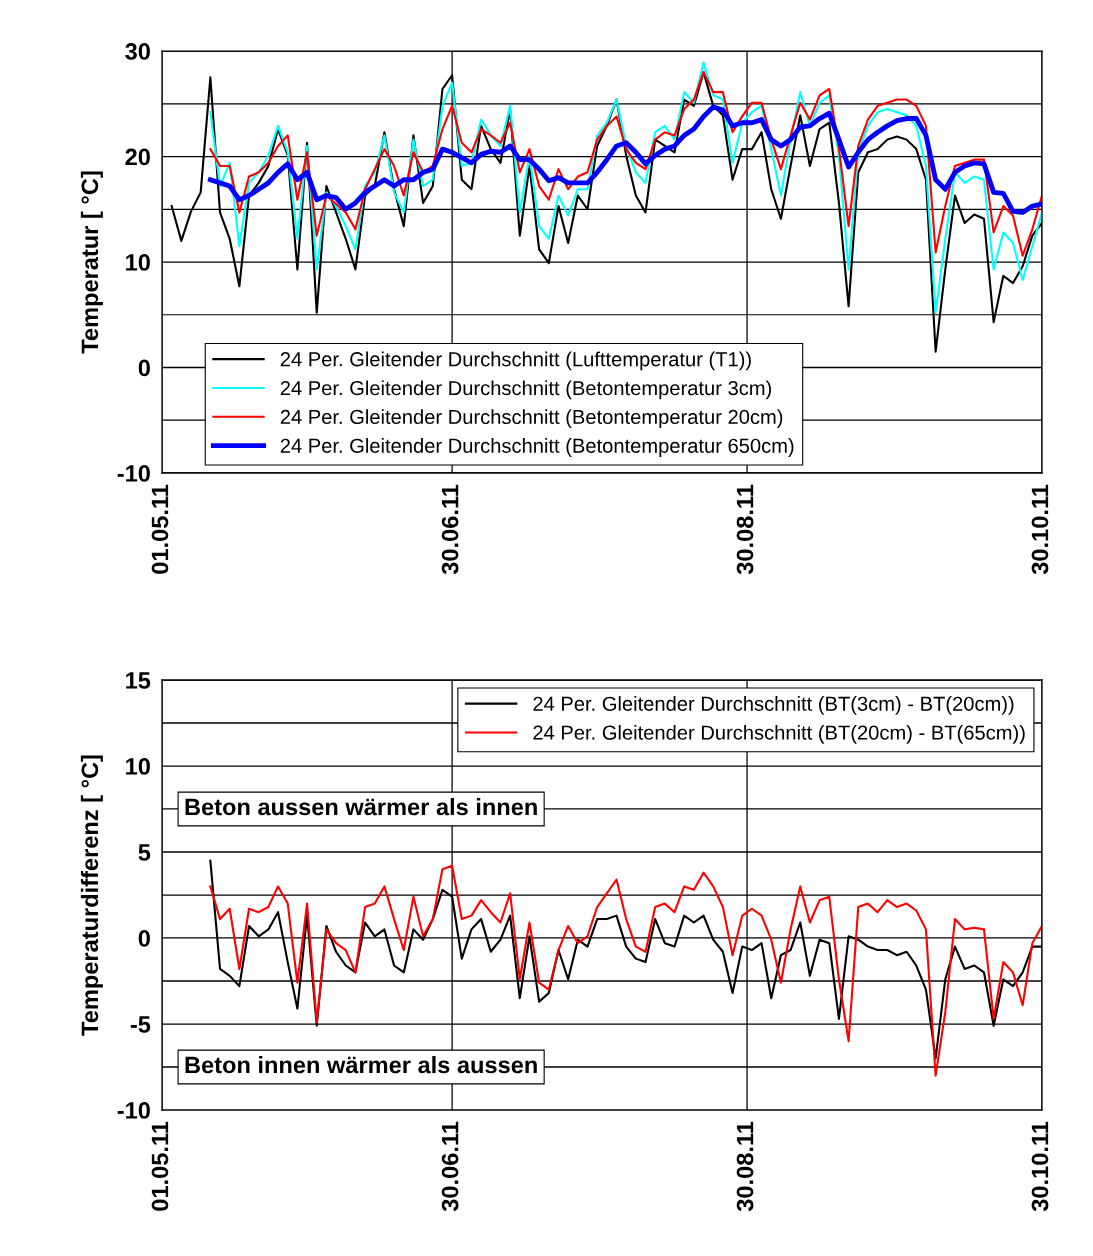 The height and width of the screenshot is (1256, 1093). I want to click on y-tick-label: 30, so click(137, 51).